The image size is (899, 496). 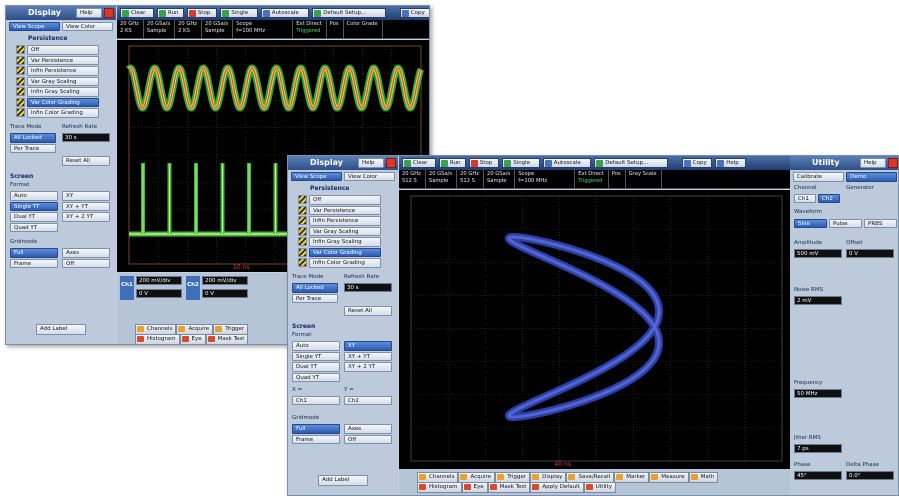 What do you see at coordinates (730, 163) in the screenshot?
I see `toolbar-button: Help` at bounding box center [730, 163].